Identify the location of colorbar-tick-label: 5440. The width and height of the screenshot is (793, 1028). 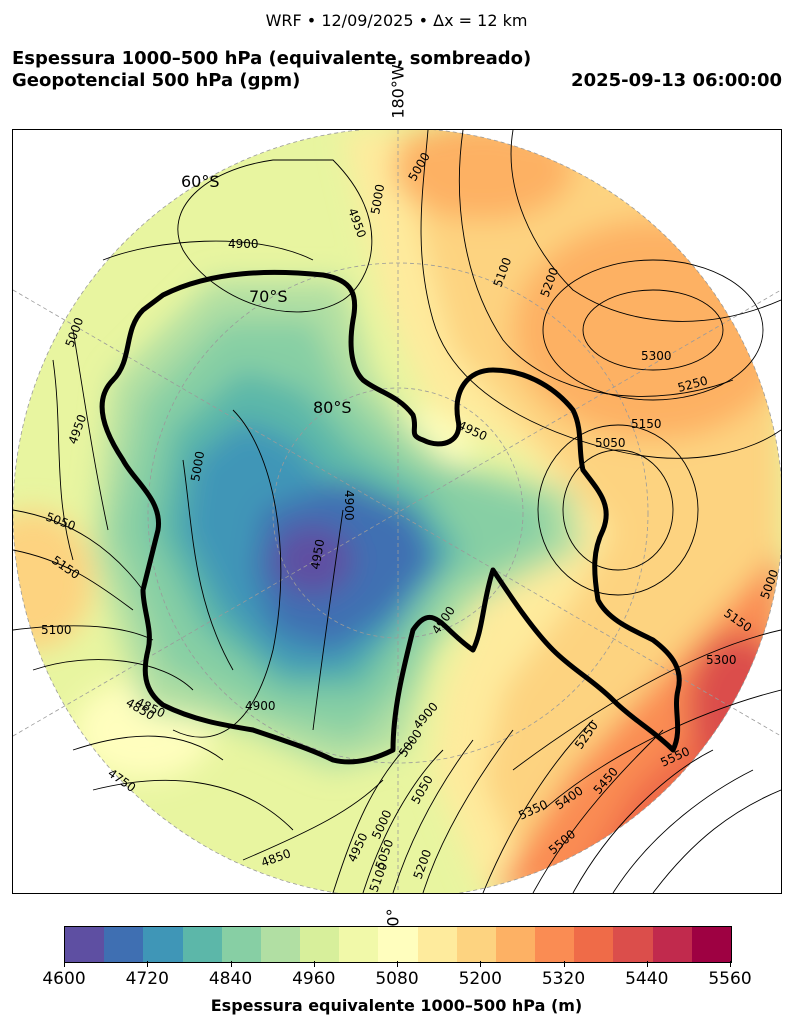
(647, 979).